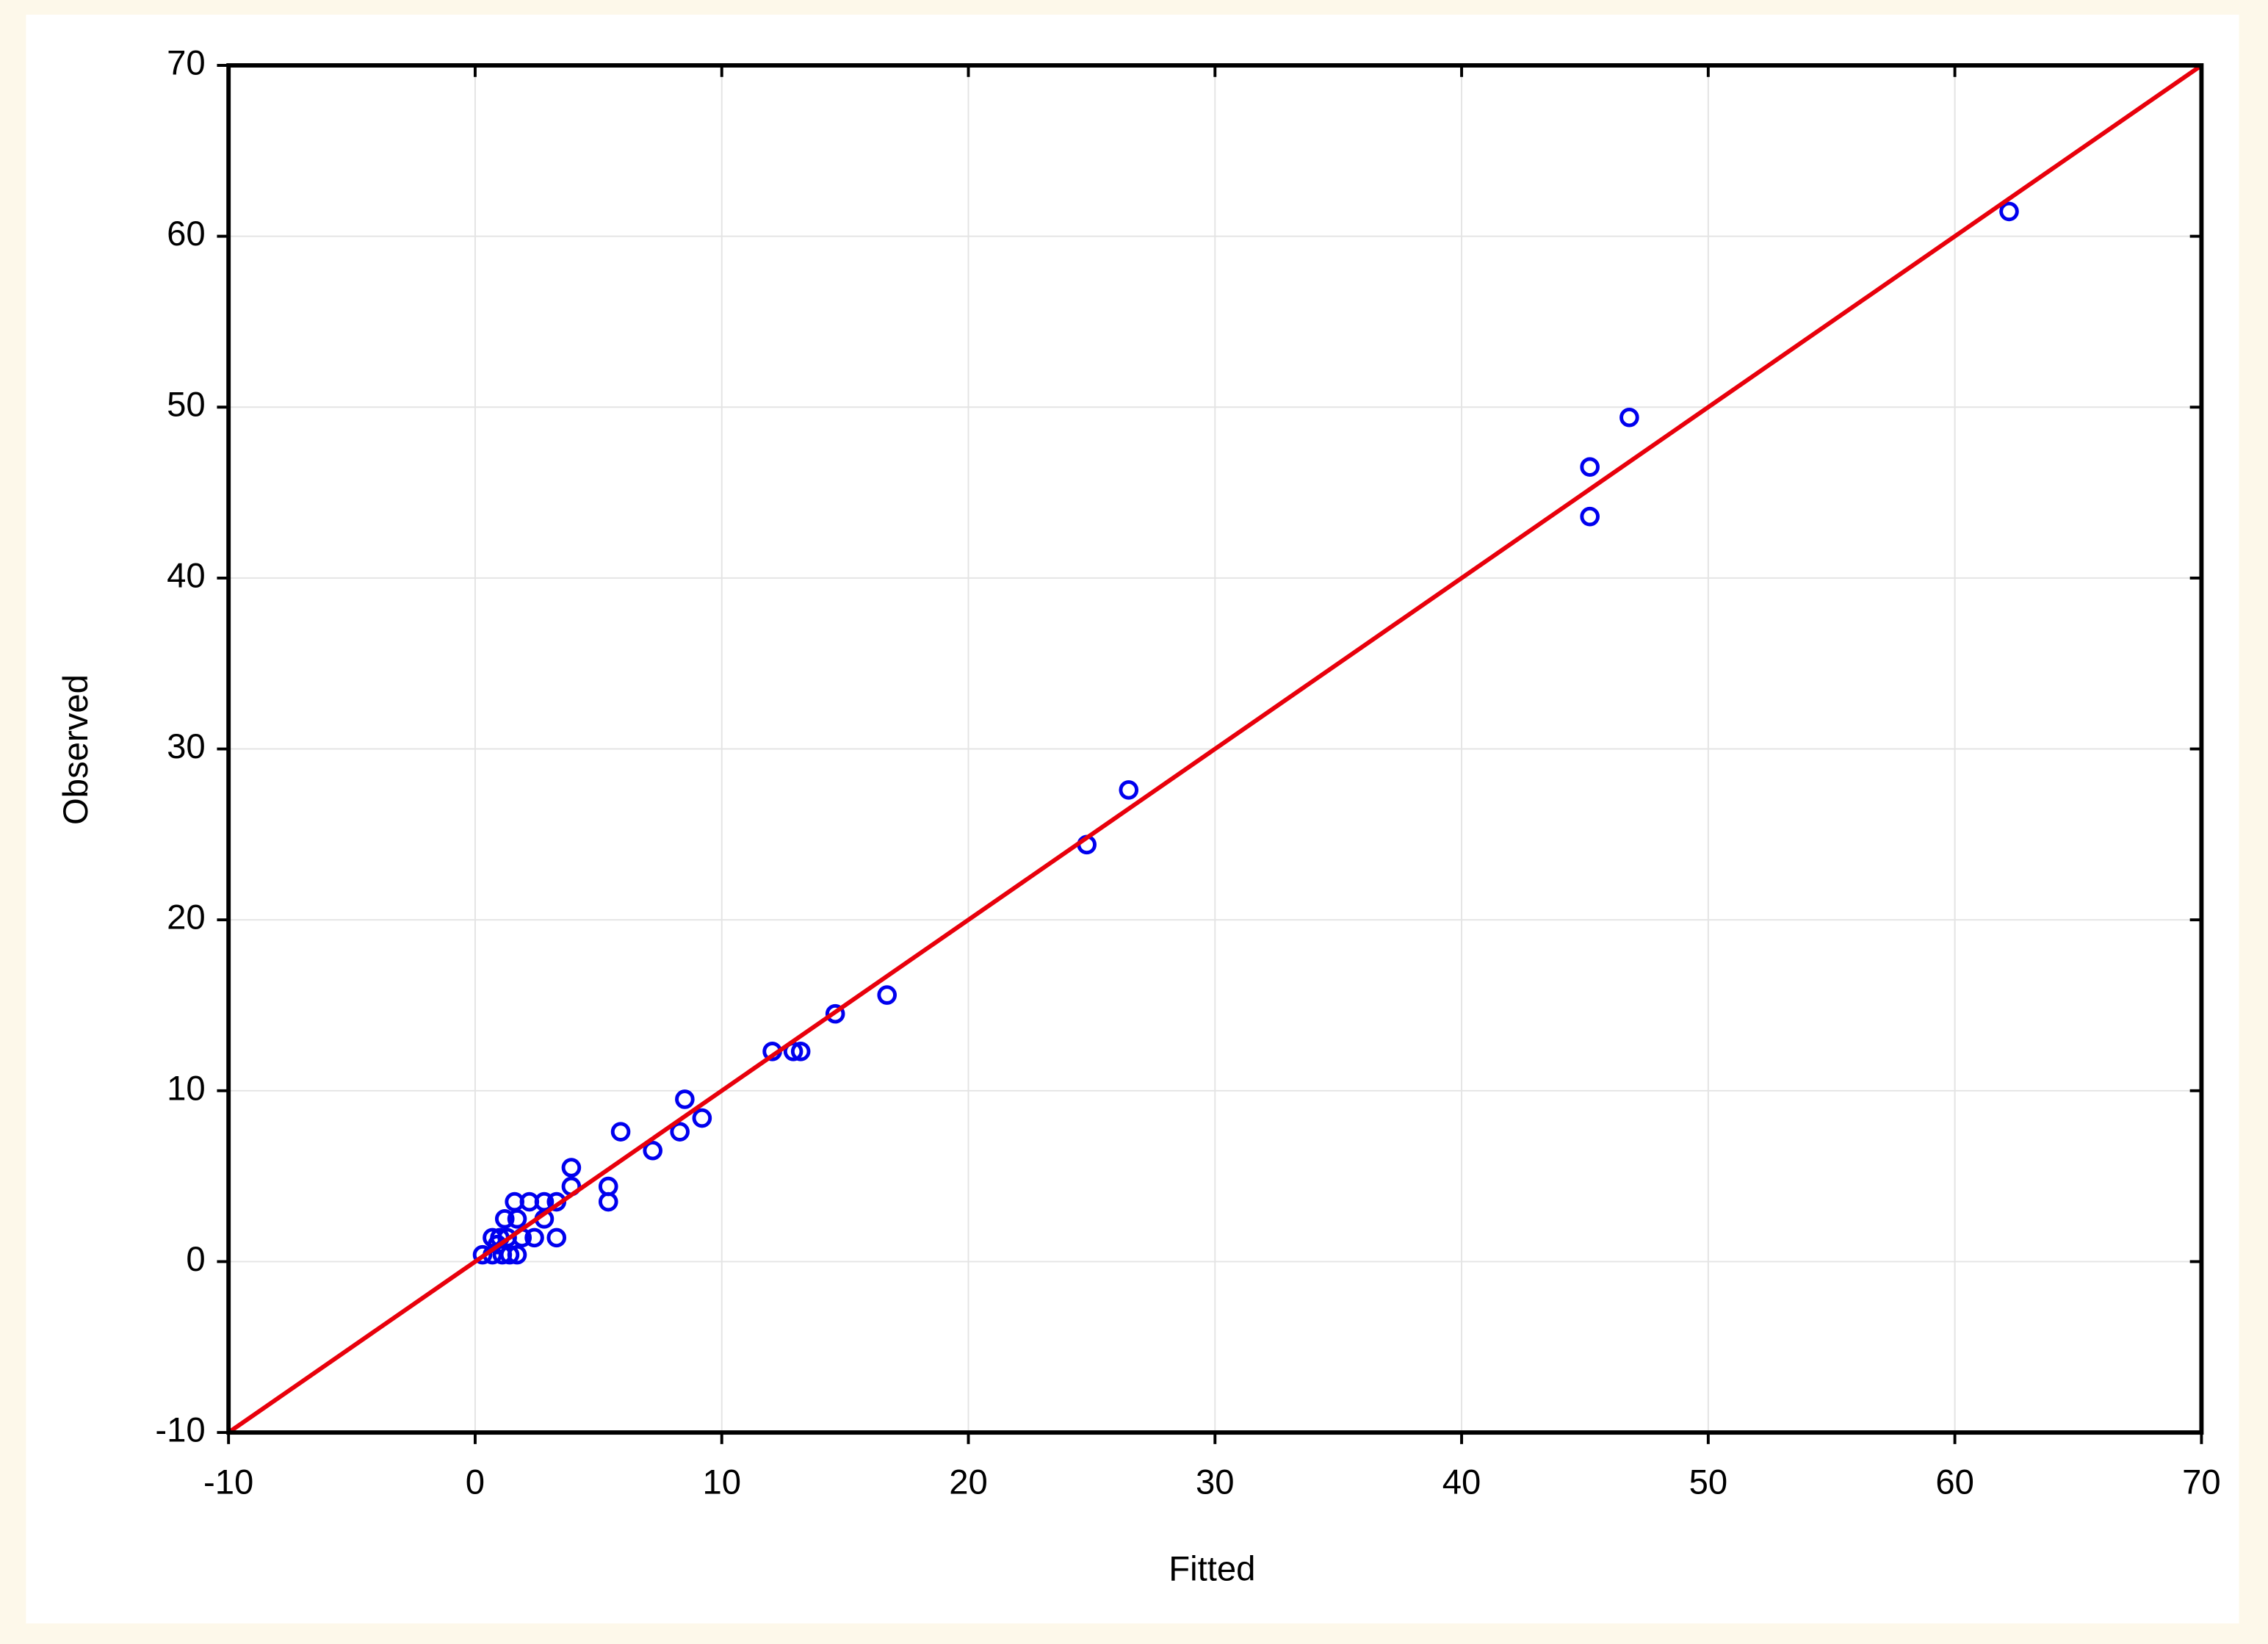  I want to click on x-tick-label: 0, so click(475, 1482).